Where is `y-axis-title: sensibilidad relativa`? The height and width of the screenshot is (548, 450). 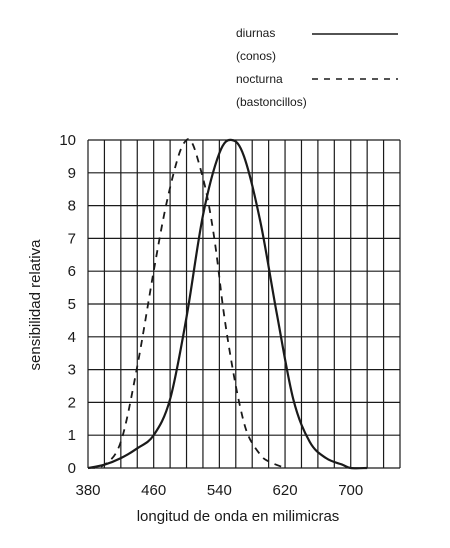
y-axis-title: sensibilidad relativa is located at coordinates (35, 305).